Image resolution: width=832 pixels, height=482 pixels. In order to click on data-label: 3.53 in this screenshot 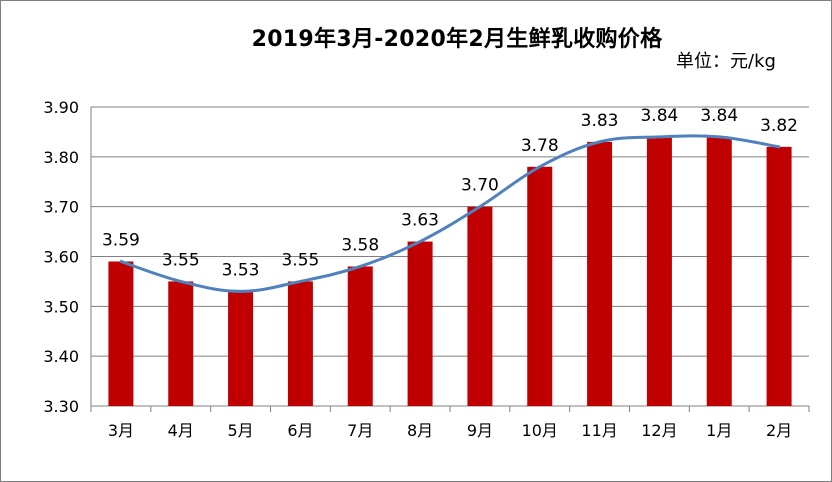, I will do `click(241, 270)`.